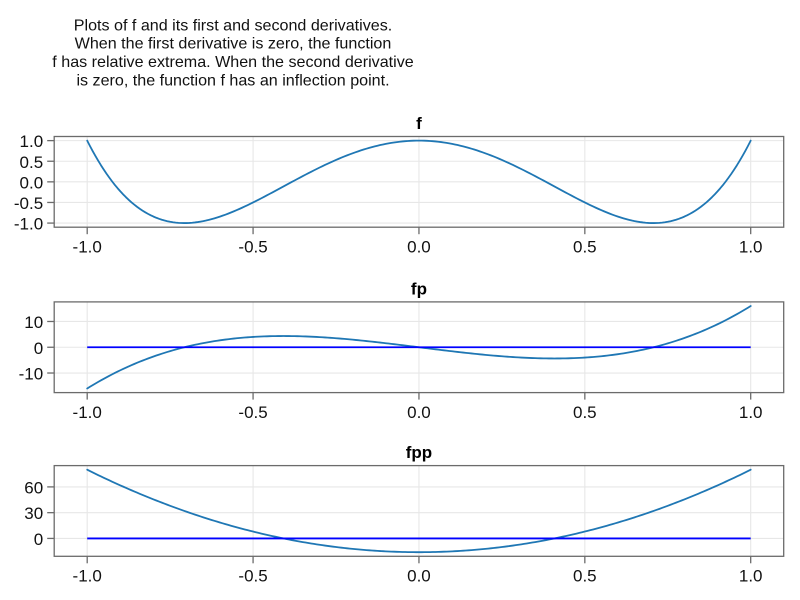 The height and width of the screenshot is (600, 800). Describe the element at coordinates (33, 322) in the screenshot. I see `svg-text: 10` at that location.